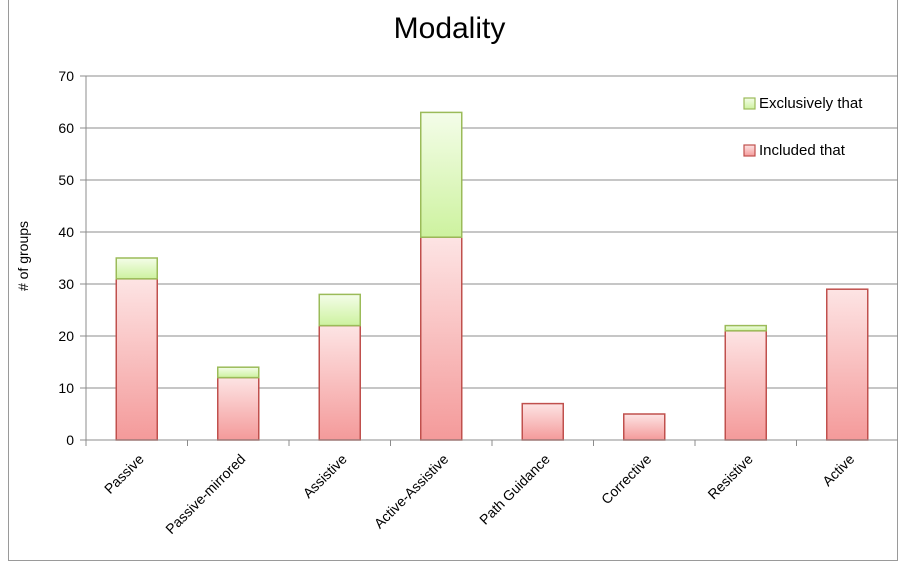  I want to click on y-tick-label: 50, so click(66, 180).